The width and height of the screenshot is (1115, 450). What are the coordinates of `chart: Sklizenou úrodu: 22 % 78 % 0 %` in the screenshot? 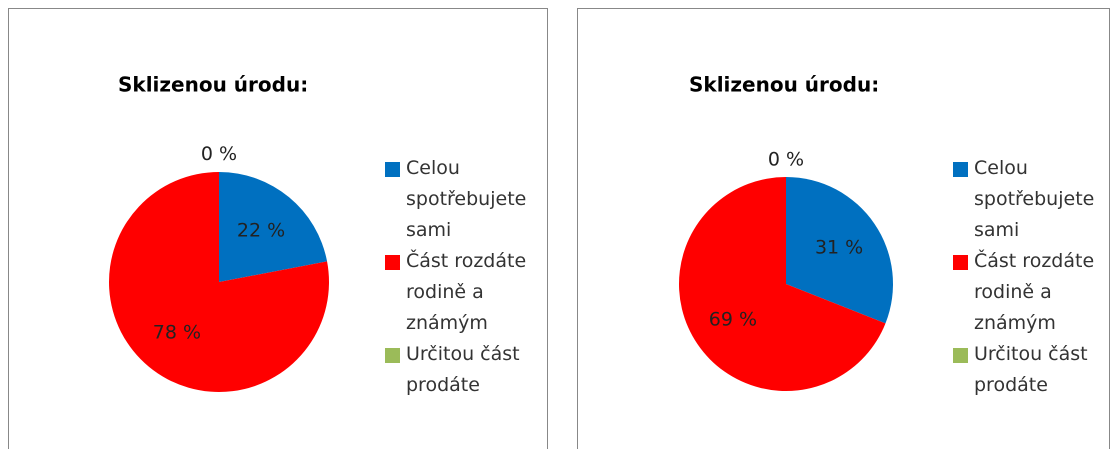 It's located at (219, 232).